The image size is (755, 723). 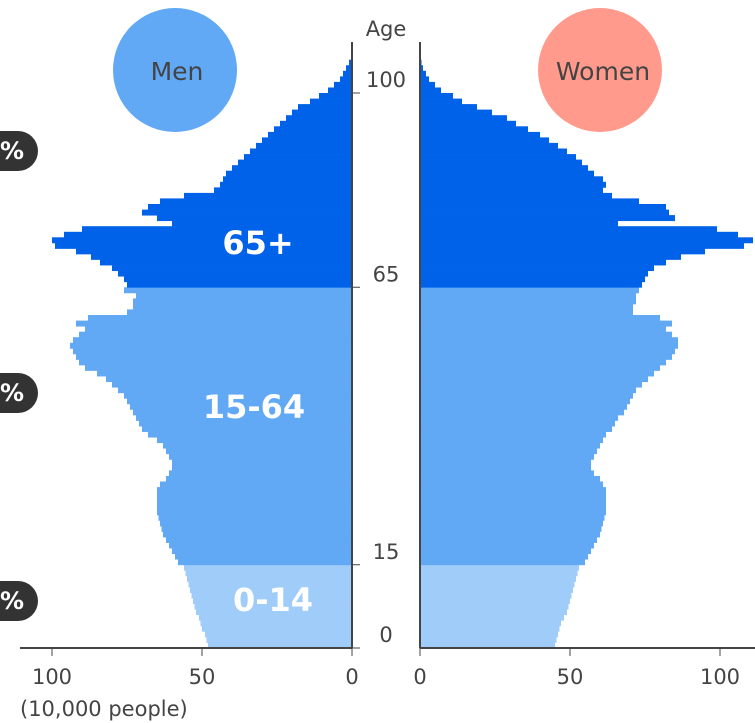 I want to click on men-label: Men, so click(x=177, y=71).